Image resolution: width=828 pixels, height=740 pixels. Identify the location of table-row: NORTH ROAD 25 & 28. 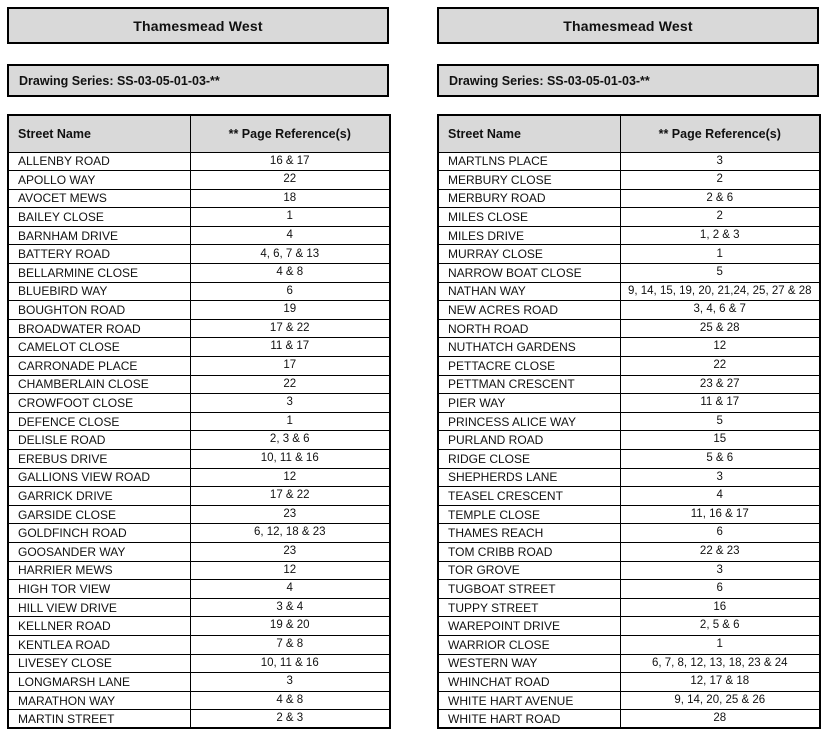
(629, 328).